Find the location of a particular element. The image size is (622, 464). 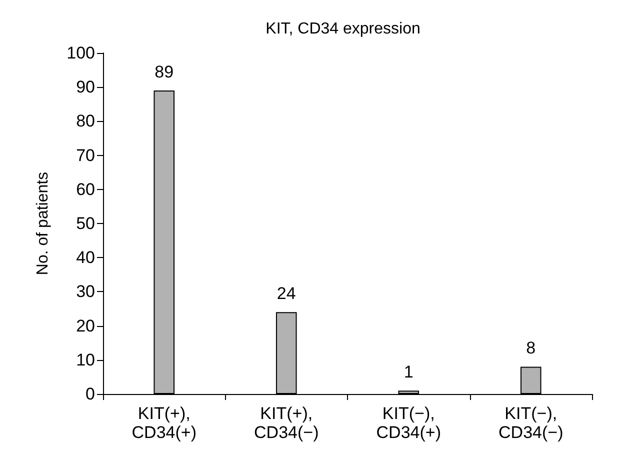

y-tick-label: 10 is located at coordinates (85, 360).